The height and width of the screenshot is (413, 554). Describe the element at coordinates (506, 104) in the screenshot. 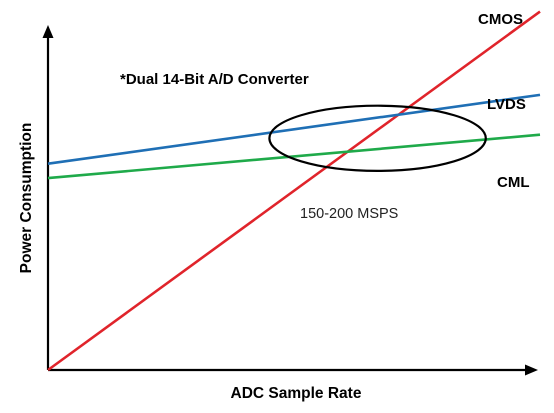

I see `series-label-lvds: LVDS` at that location.